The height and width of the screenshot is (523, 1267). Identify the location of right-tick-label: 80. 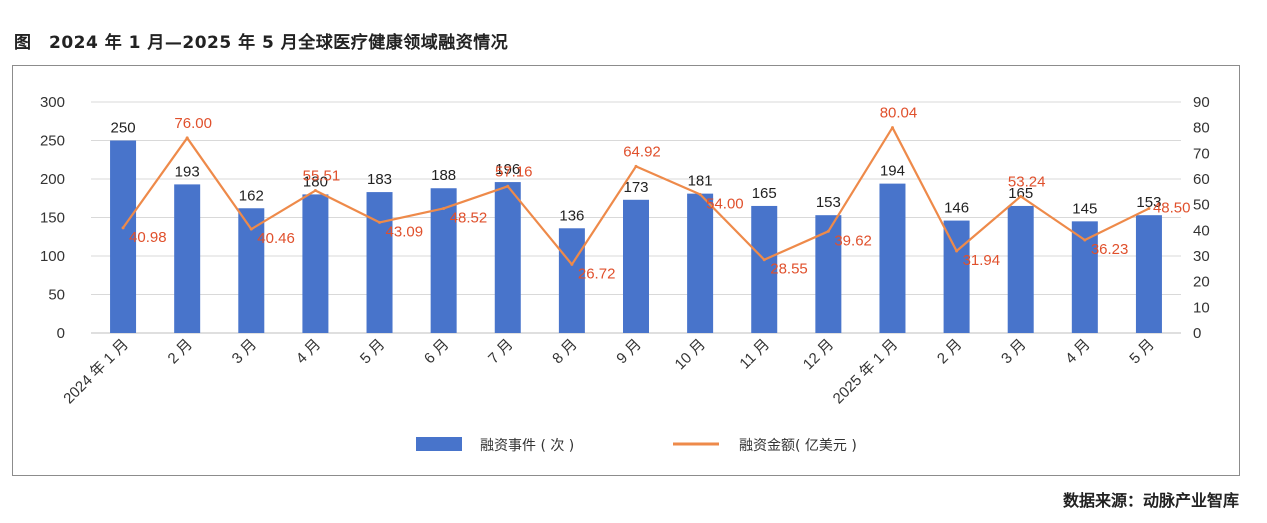
(1201, 128).